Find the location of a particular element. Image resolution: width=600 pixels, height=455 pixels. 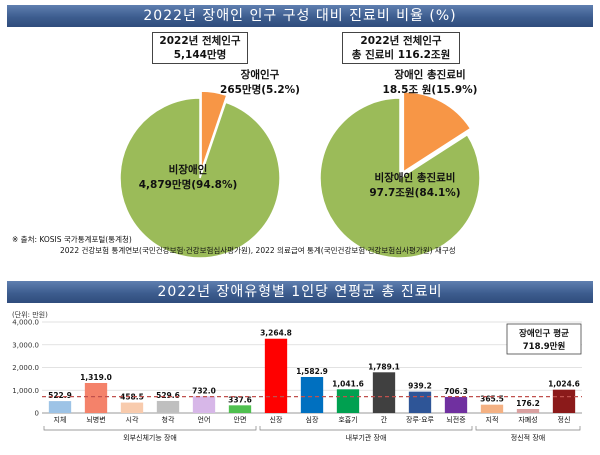

x-tick-label: 간 is located at coordinates (384, 419).